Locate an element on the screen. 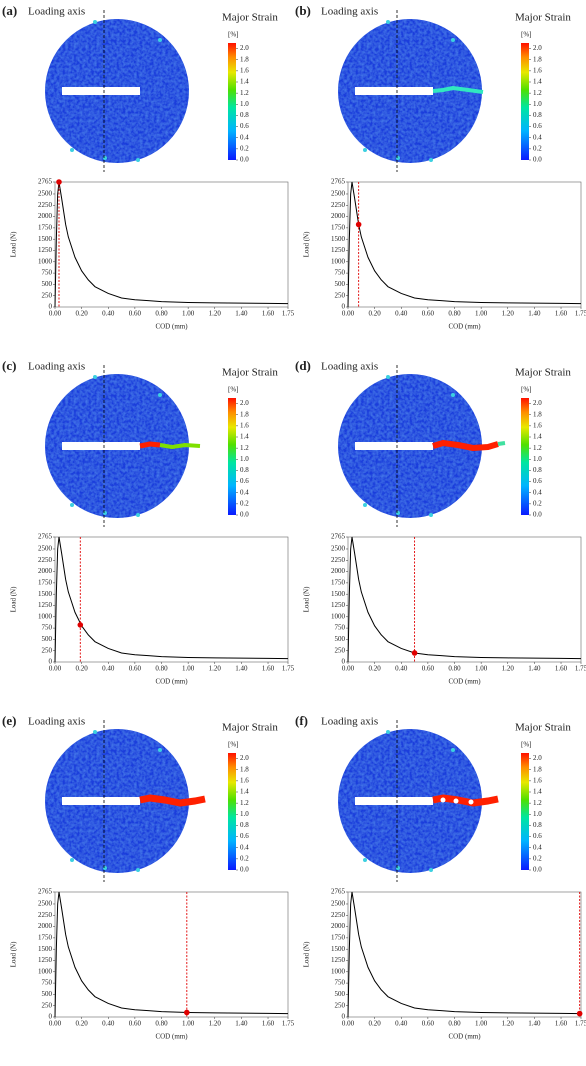 This screenshot has width=586, height=1066. x-tick-label: 1.75 is located at coordinates (580, 669).